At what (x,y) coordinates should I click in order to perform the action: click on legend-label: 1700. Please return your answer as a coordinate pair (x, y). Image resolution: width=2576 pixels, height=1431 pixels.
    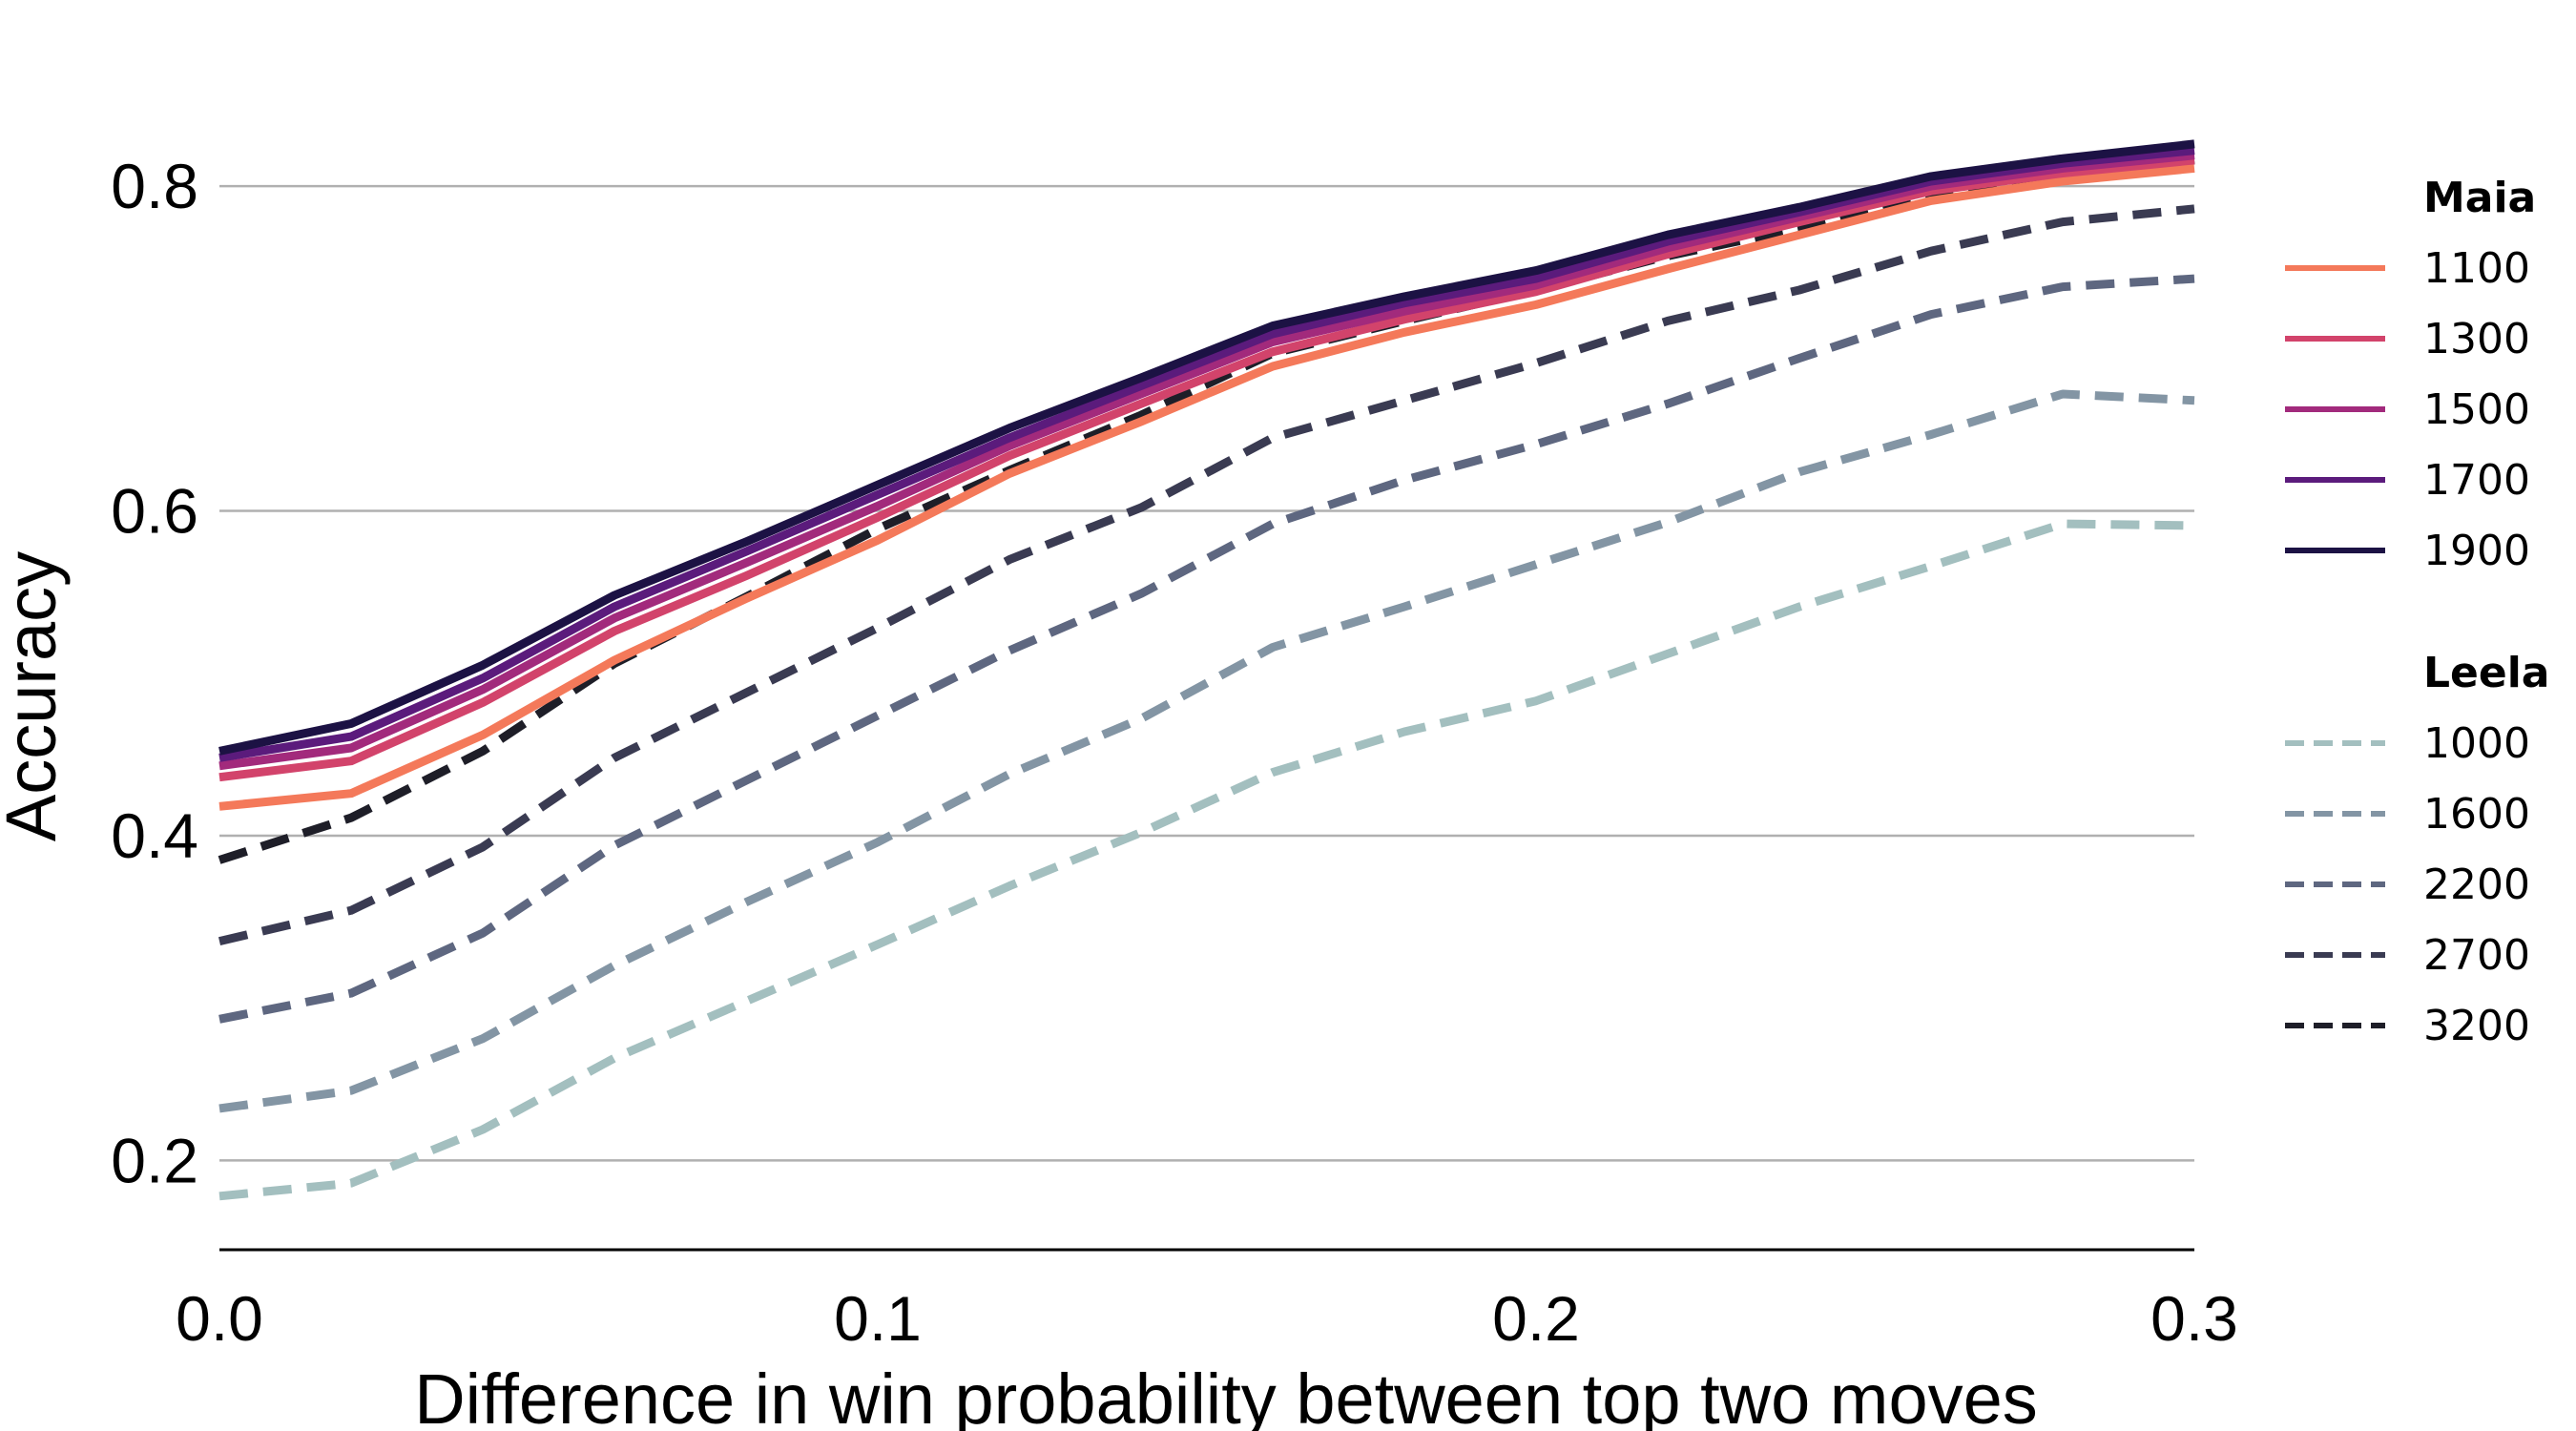
    Looking at the image, I should click on (2476, 480).